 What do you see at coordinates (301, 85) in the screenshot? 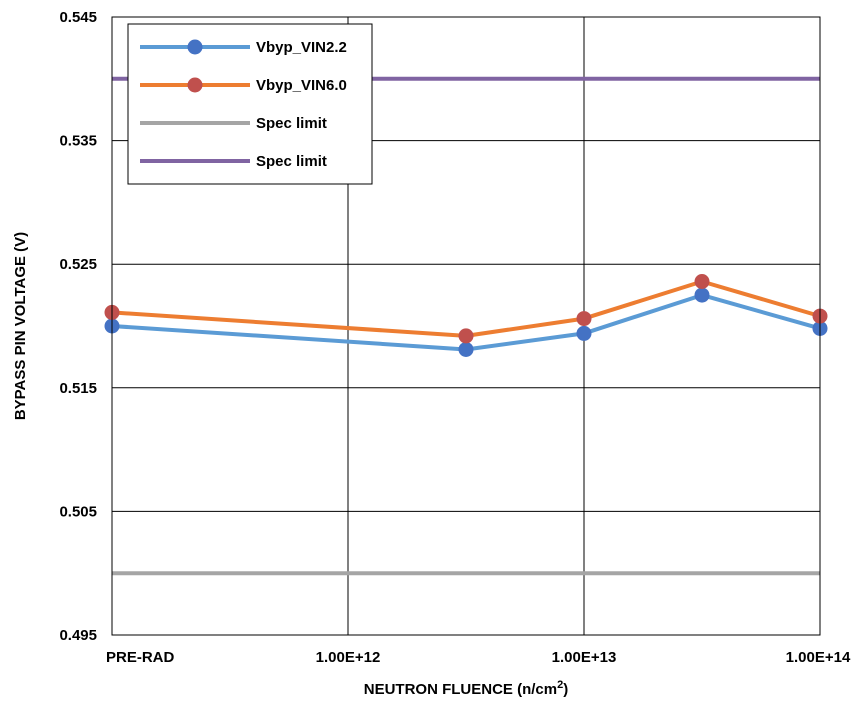
I see `legend-label: Vbyp_VIN6.0` at bounding box center [301, 85].